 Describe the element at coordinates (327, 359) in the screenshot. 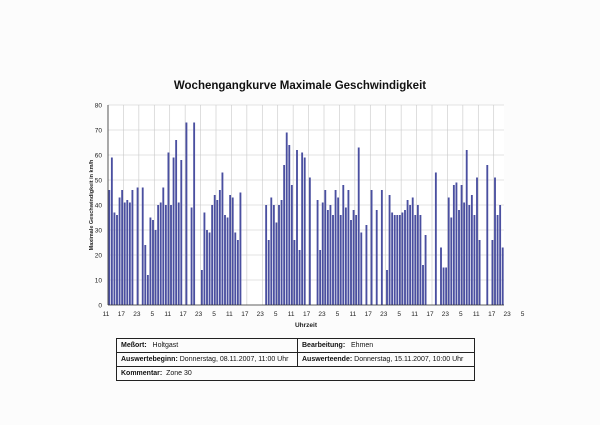

I see `ende-label: Auswerteende:` at that location.